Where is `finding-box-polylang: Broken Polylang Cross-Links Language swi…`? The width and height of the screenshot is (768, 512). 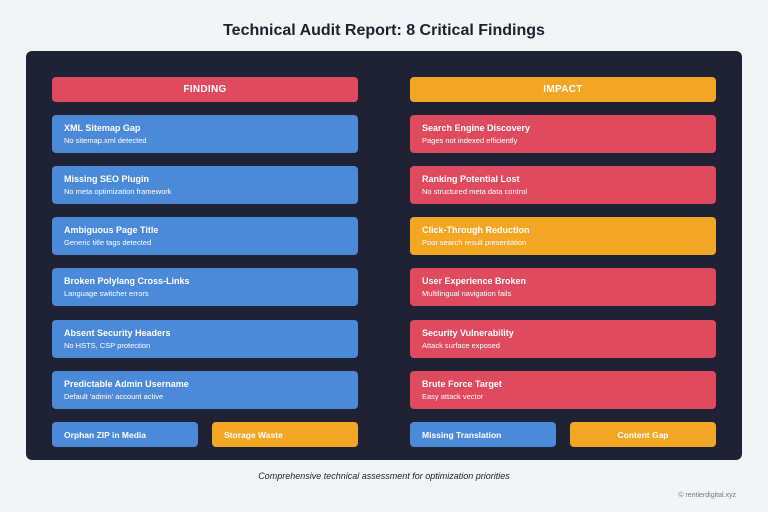 finding-box-polylang: Broken Polylang Cross-Links Language swi… is located at coordinates (205, 287).